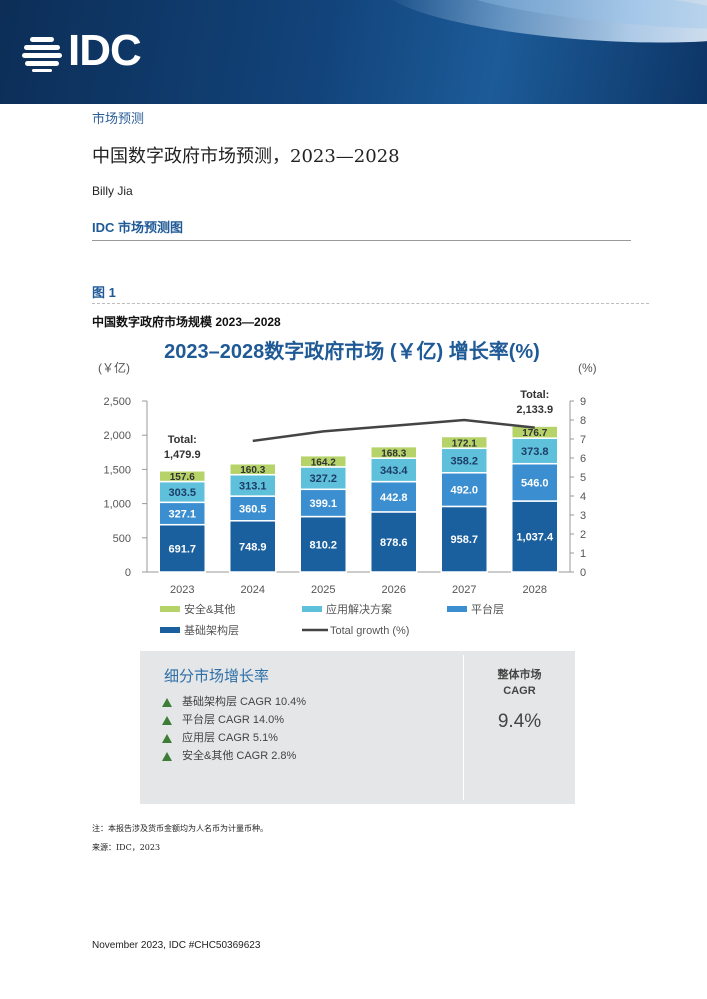 The image size is (707, 999). Describe the element at coordinates (535, 452) in the screenshot. I see `data-label: 373.8` at that location.